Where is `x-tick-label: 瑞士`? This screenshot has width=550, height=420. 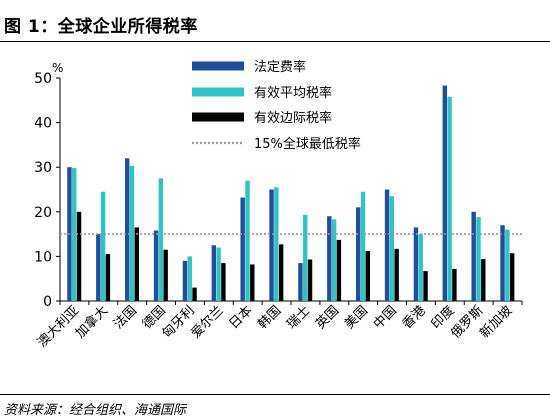 x-tick-label: 瑞士 is located at coordinates (298, 317).